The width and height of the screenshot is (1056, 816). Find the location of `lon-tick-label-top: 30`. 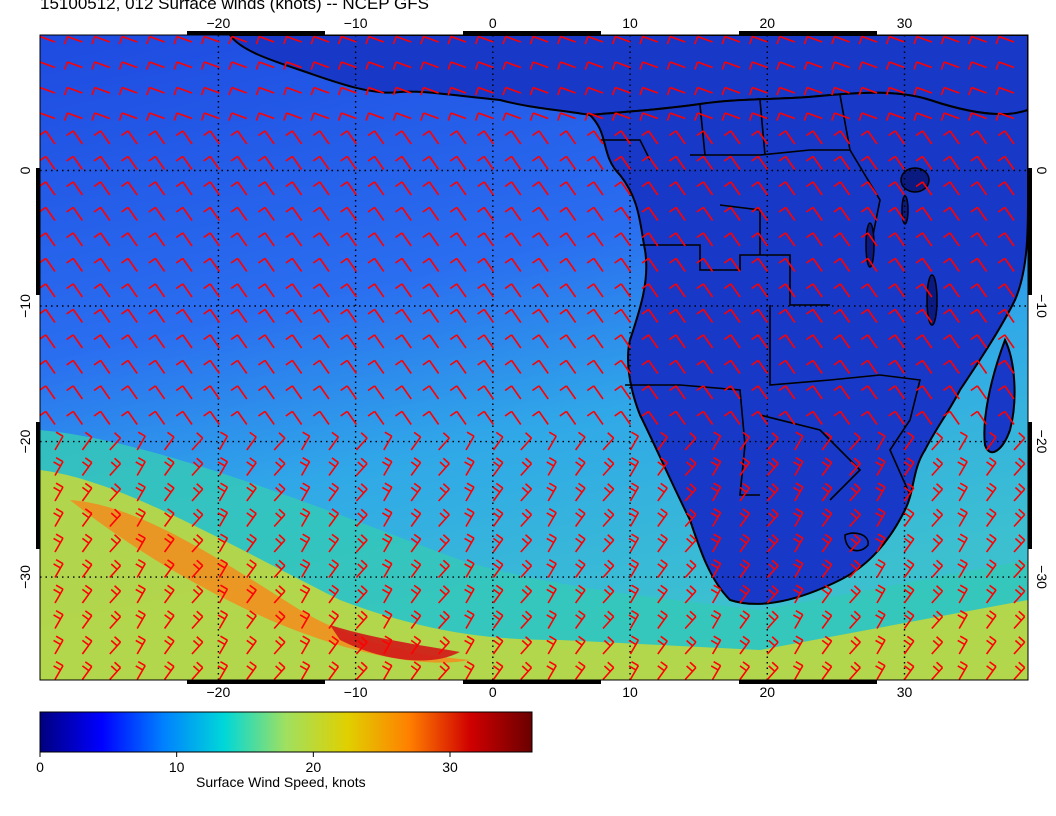

lon-tick-label-top: 30 is located at coordinates (905, 23).